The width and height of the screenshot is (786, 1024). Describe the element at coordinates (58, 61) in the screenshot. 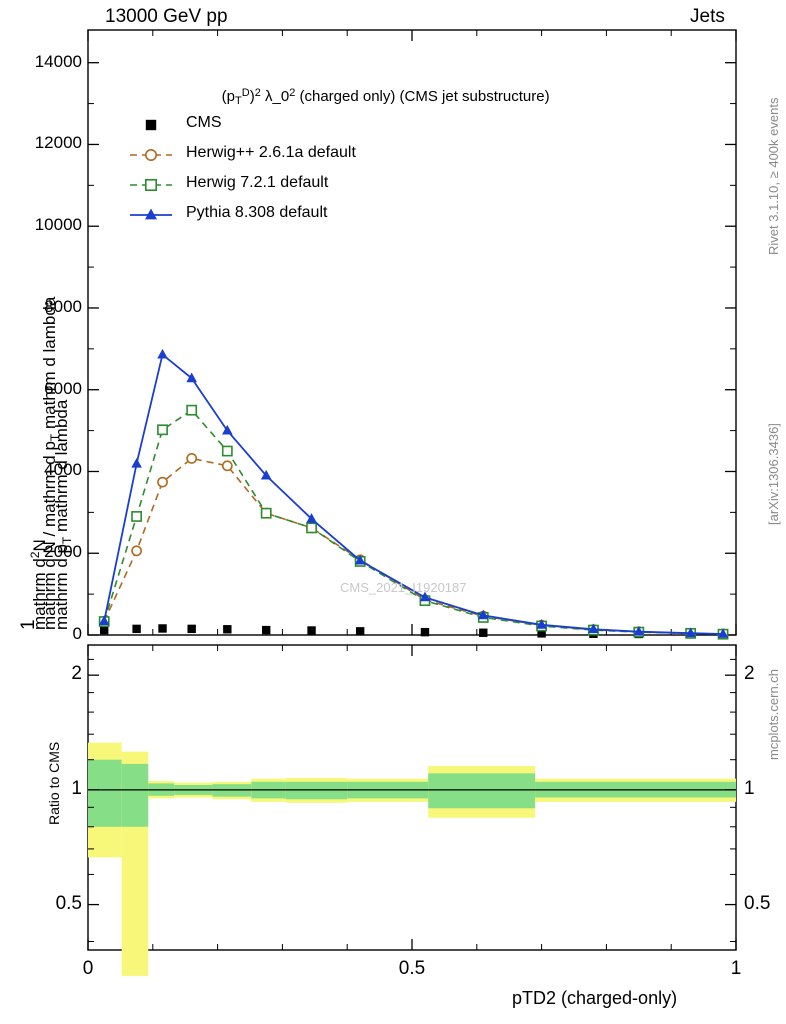

I see `main-ytick-label: 14000` at that location.